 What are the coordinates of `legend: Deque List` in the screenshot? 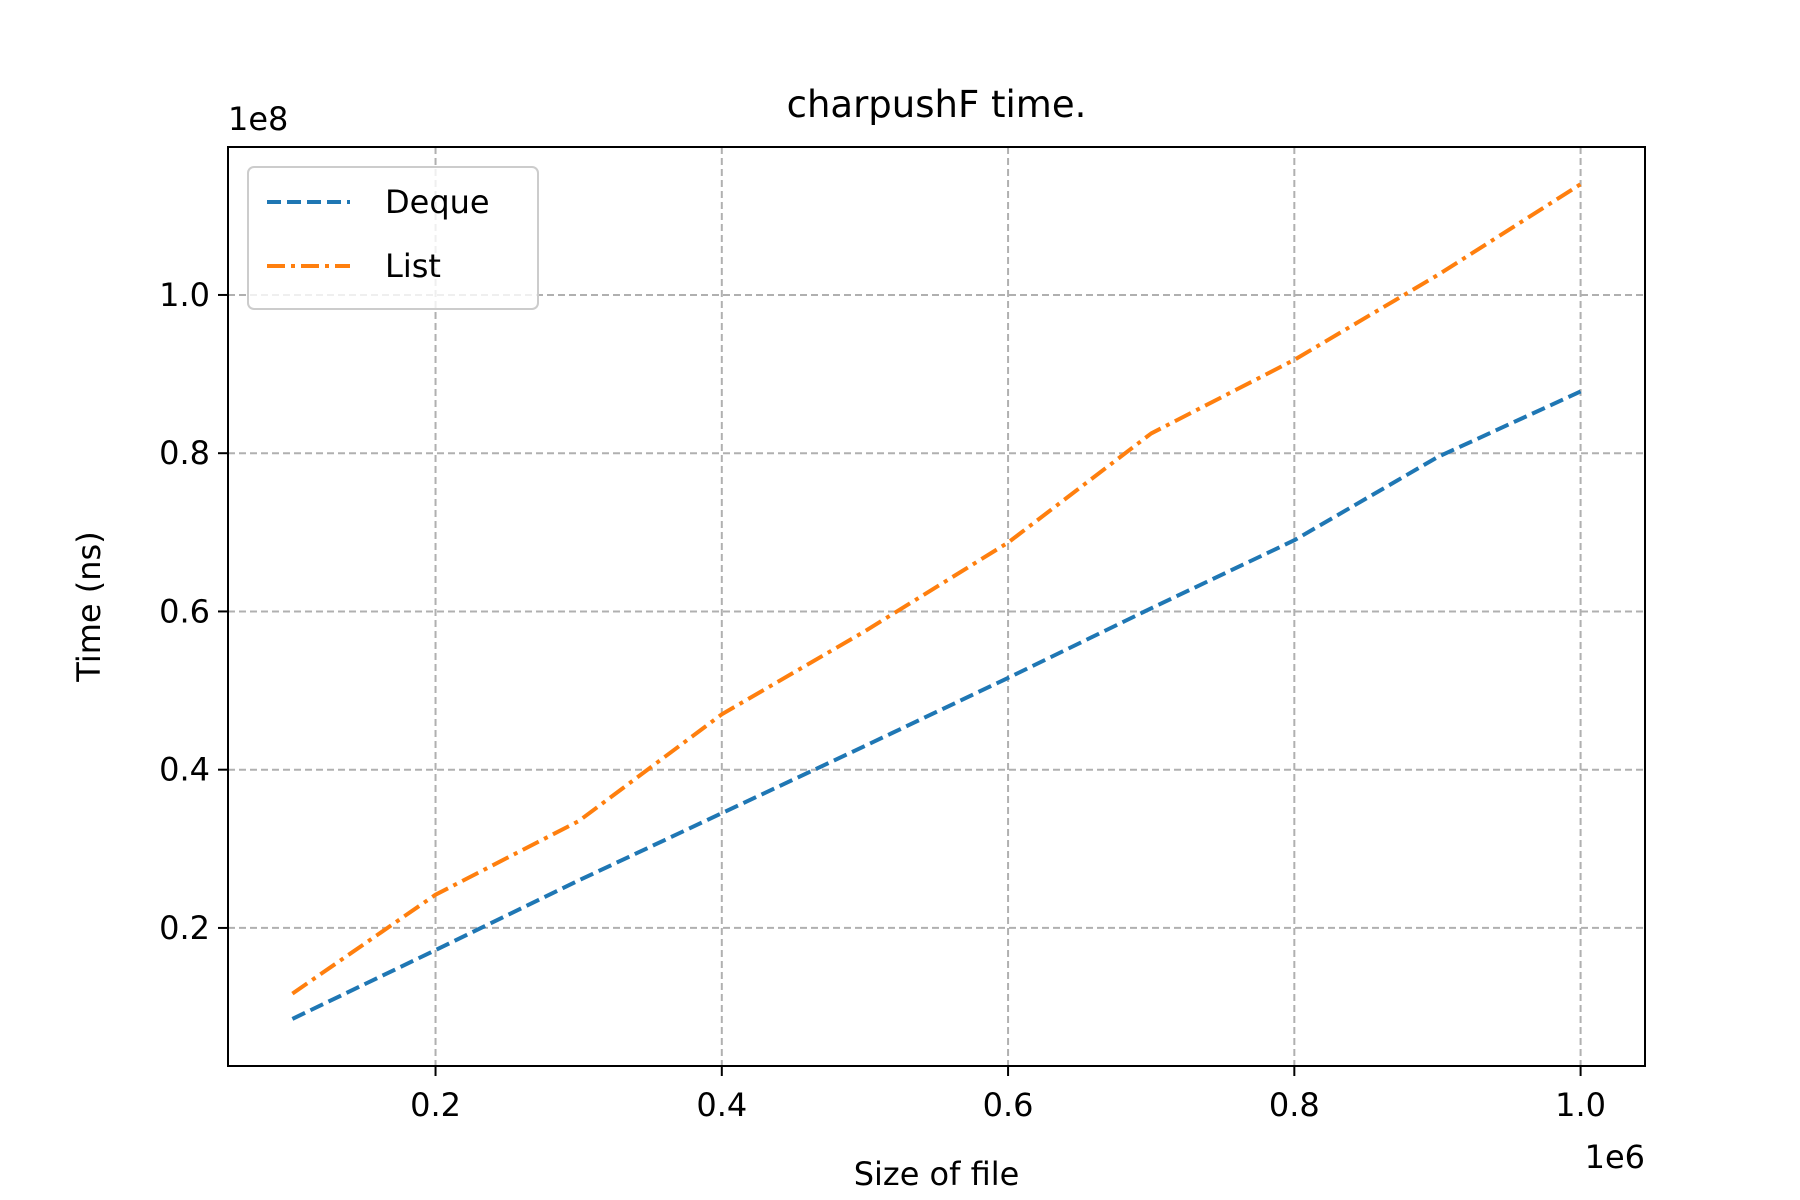 It's located at (393, 238).